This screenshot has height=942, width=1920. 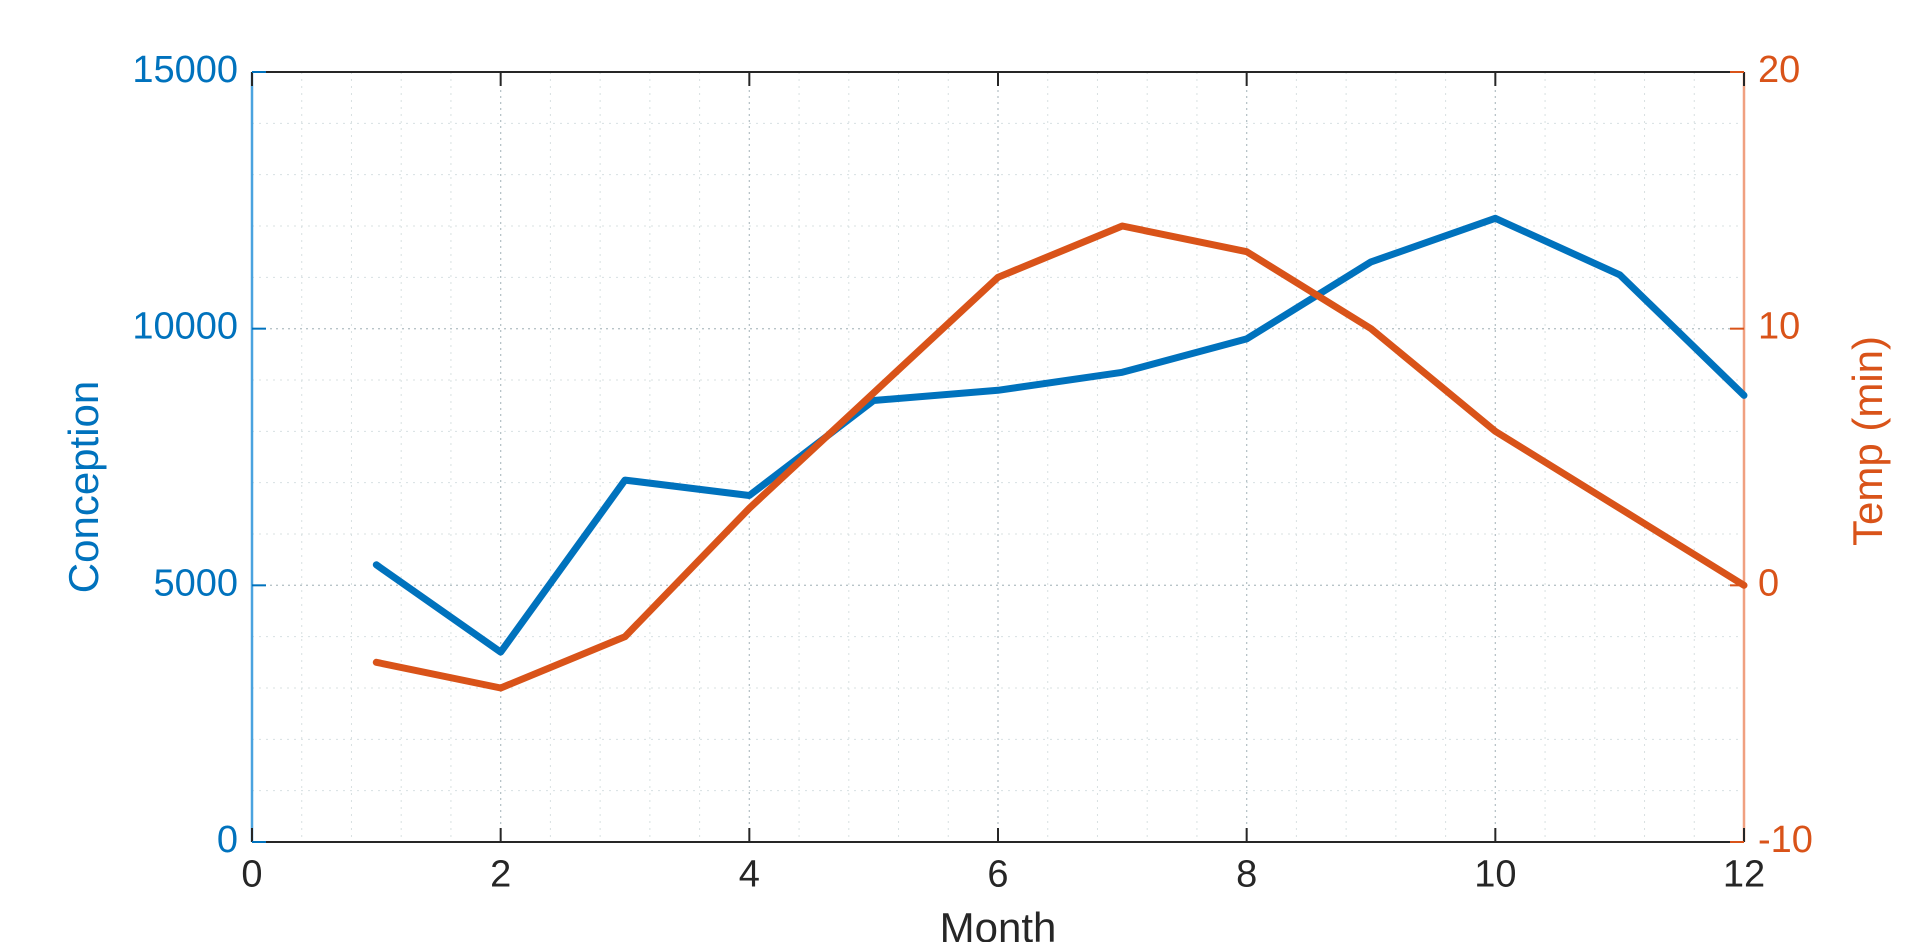 I want to click on x-tick-label: 10, so click(x=1495, y=874).